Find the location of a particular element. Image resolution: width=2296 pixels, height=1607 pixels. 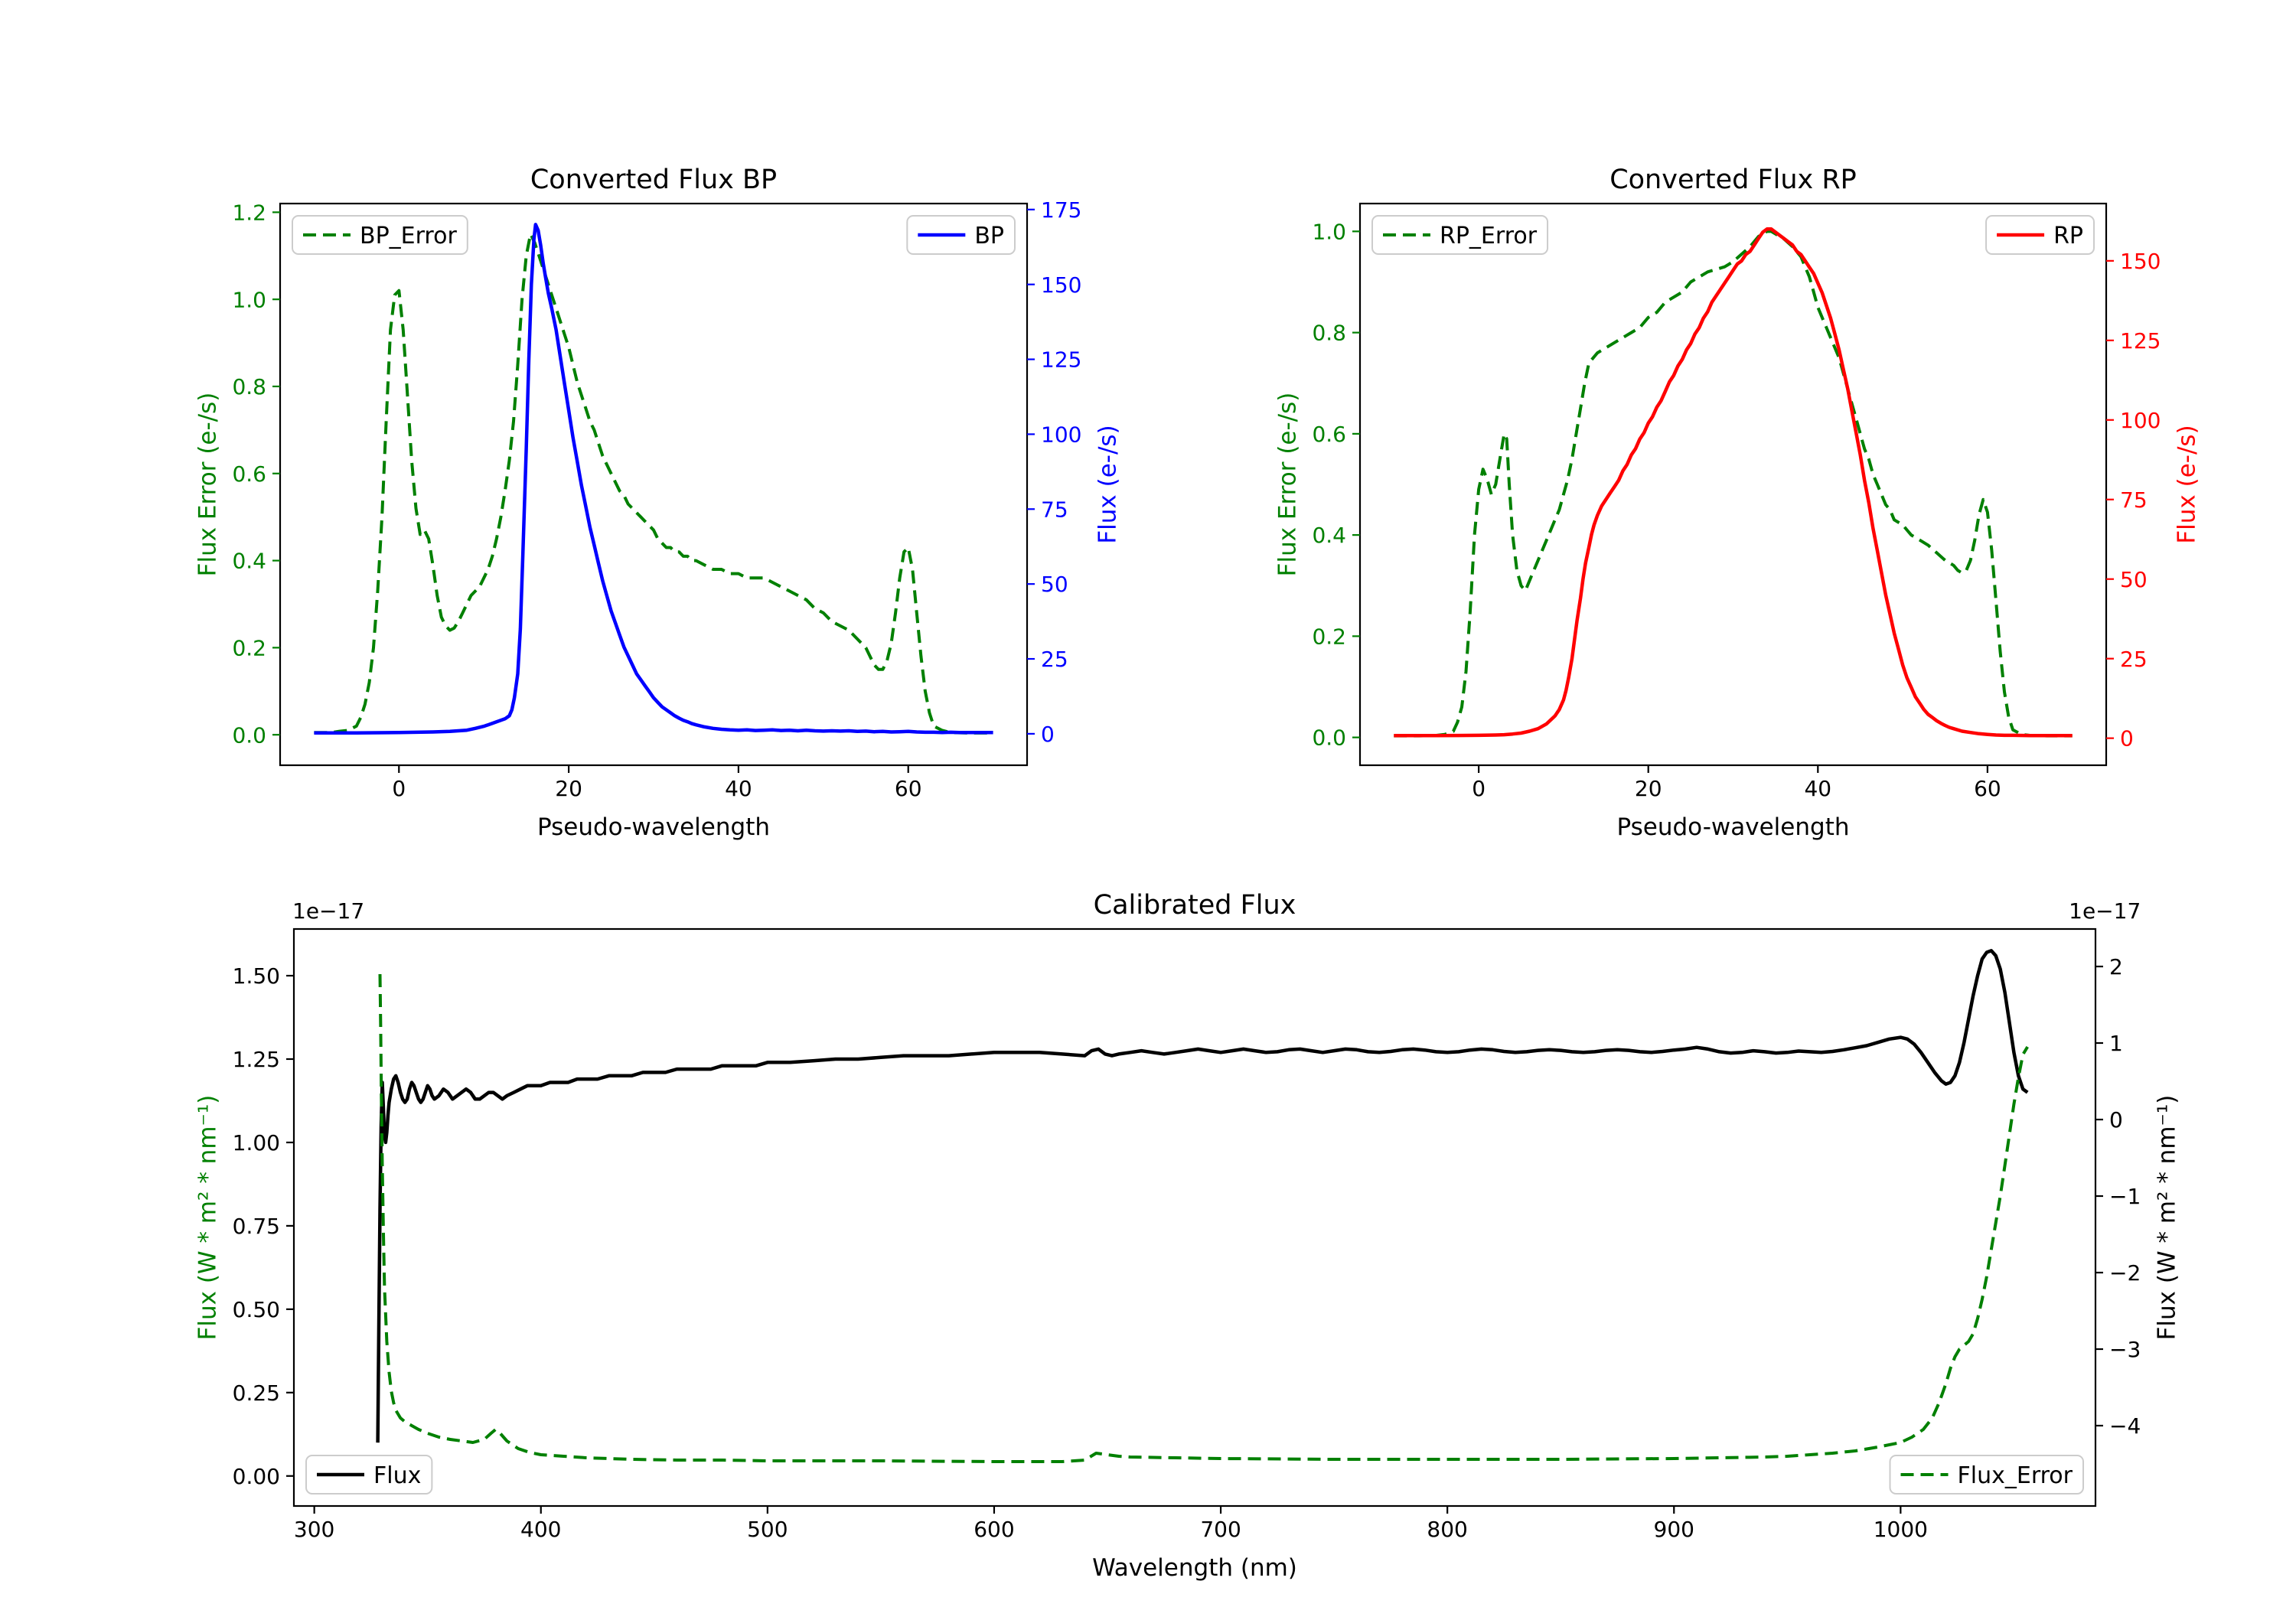

y-right-tick-label: −2 is located at coordinates (2125, 1273).